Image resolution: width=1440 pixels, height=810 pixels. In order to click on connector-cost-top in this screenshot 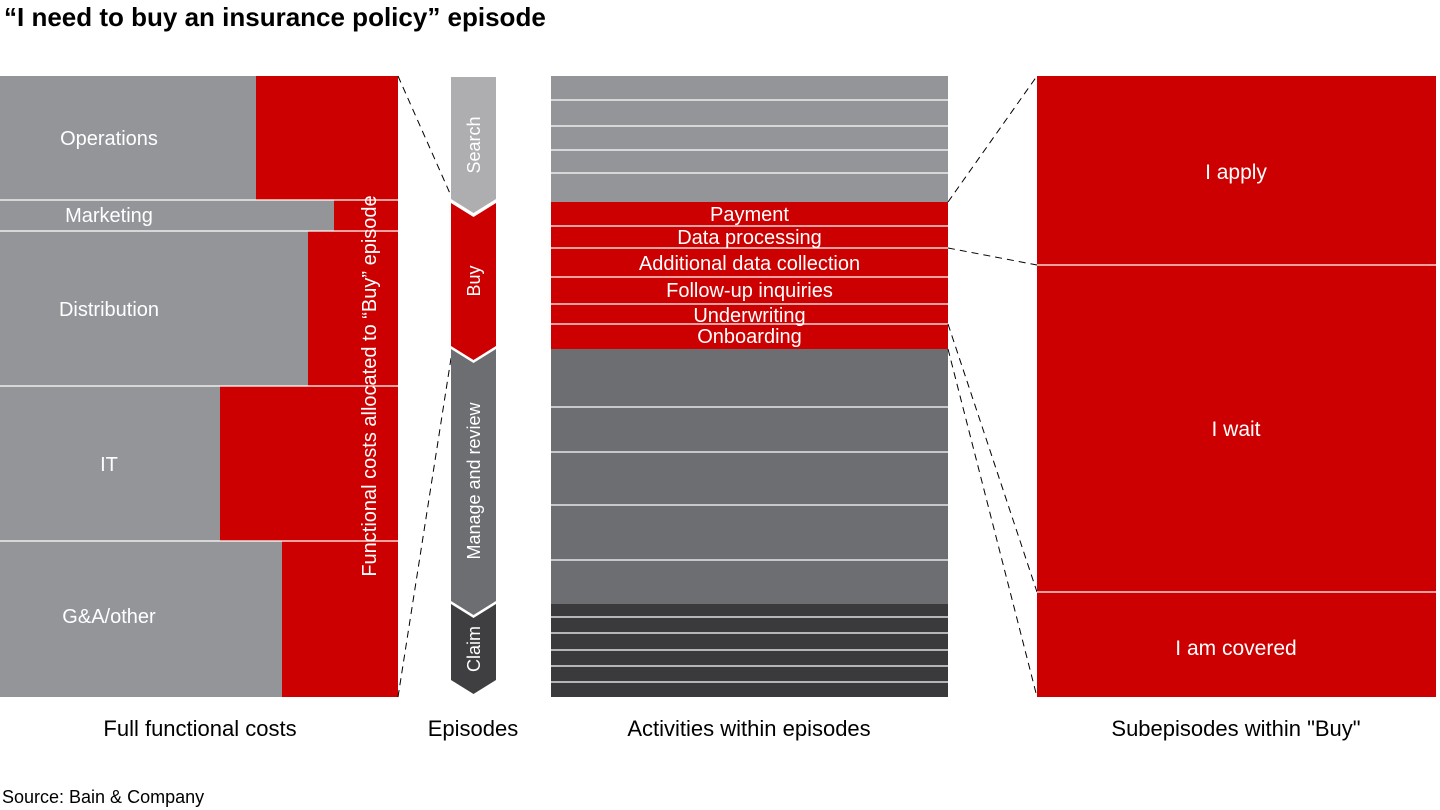, I will do `click(425, 137)`.